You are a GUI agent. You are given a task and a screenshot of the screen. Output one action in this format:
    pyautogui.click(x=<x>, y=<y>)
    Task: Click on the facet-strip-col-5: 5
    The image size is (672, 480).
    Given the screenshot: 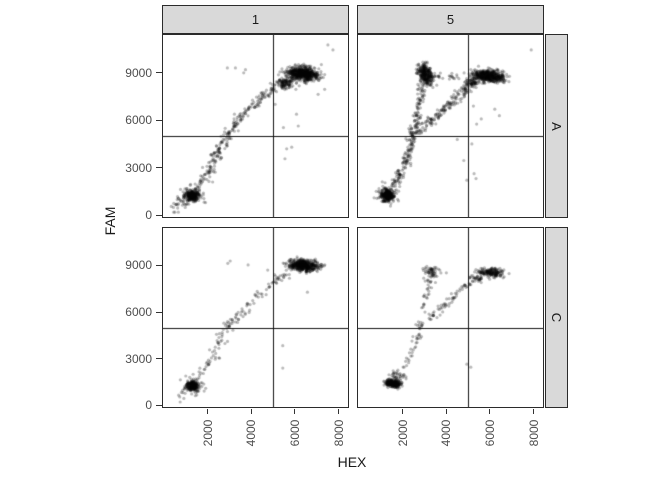 What is the action you would take?
    pyautogui.click(x=450, y=19)
    